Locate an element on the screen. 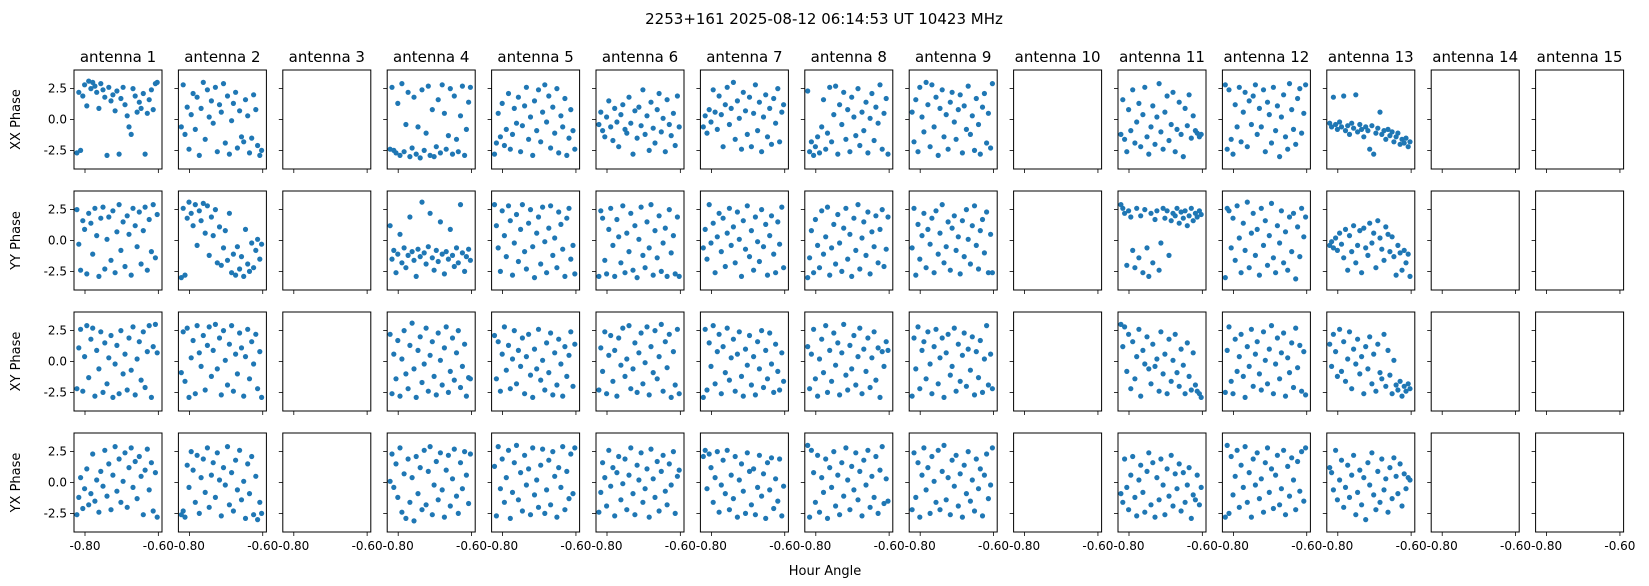 The width and height of the screenshot is (1649, 586). panel-yy-phase-ant4 is located at coordinates (429, 242).